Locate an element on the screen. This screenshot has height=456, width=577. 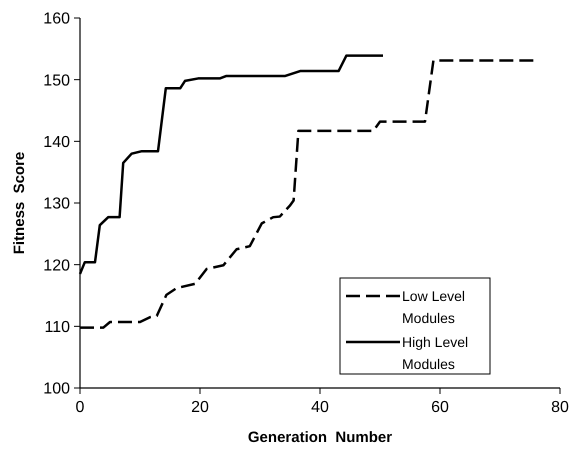
y-axis-title: Fitness Score is located at coordinates (19, 203).